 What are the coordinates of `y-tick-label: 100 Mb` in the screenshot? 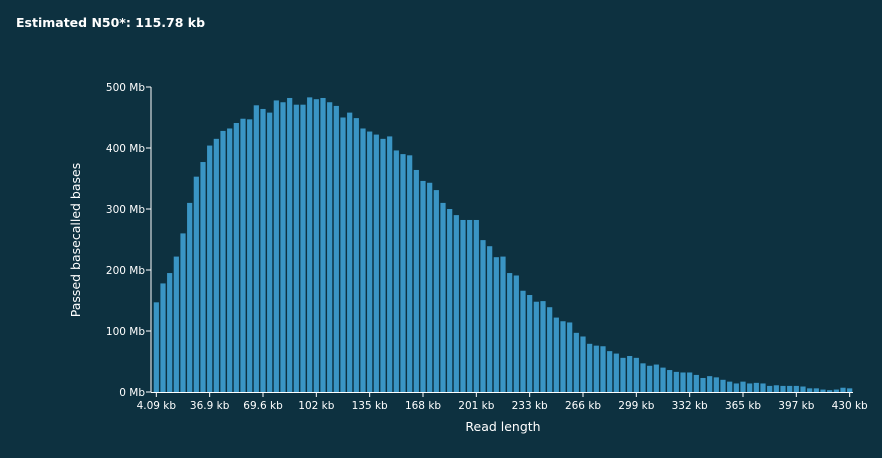 It's located at (125, 332).